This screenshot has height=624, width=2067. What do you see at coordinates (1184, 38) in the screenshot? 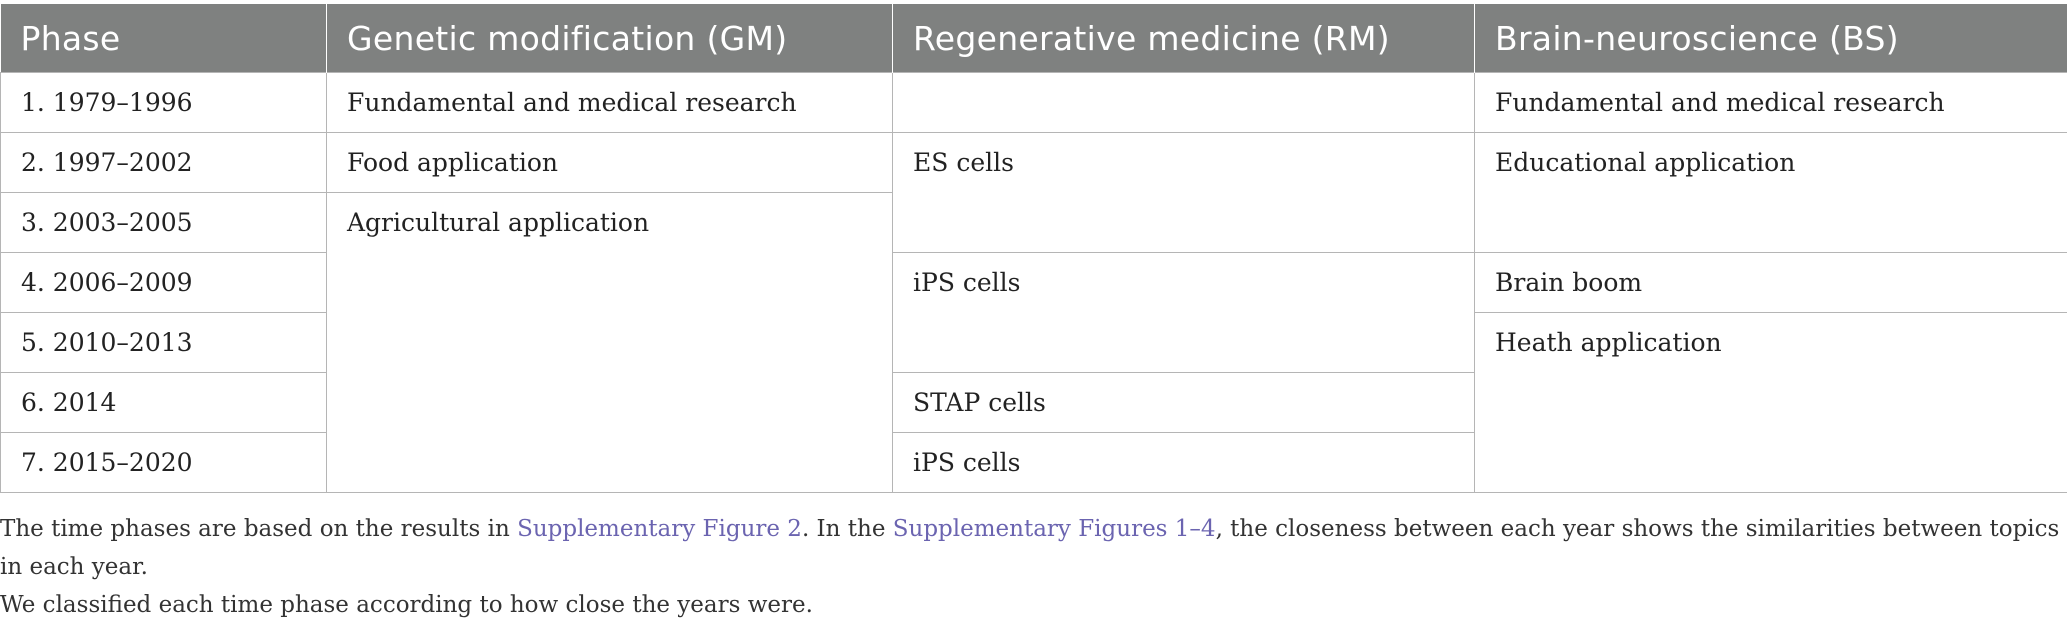
I see `header-rm: Regenerative medicine (RM)` at bounding box center [1184, 38].